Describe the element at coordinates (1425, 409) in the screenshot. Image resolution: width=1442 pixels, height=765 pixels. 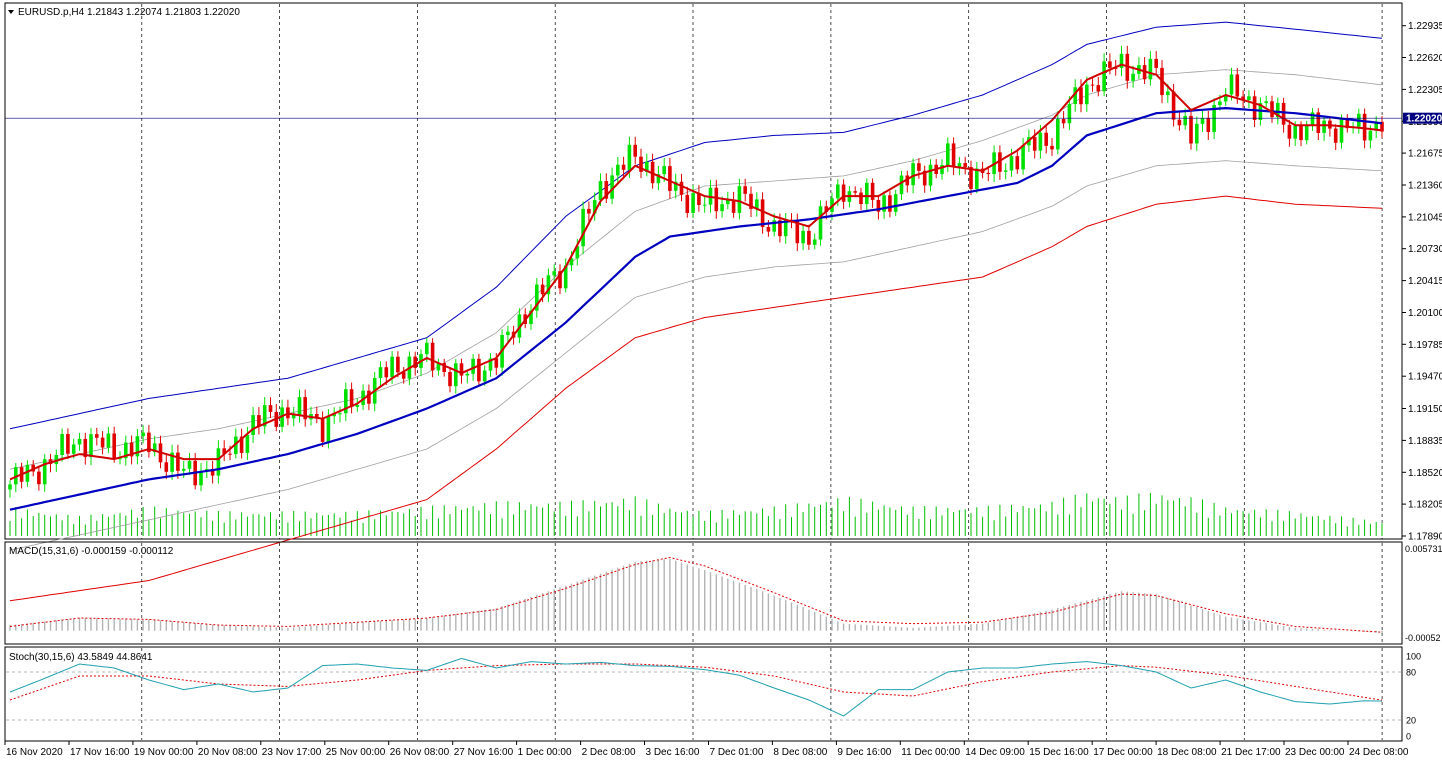
I see `price-tick-label: 1.19150` at that location.